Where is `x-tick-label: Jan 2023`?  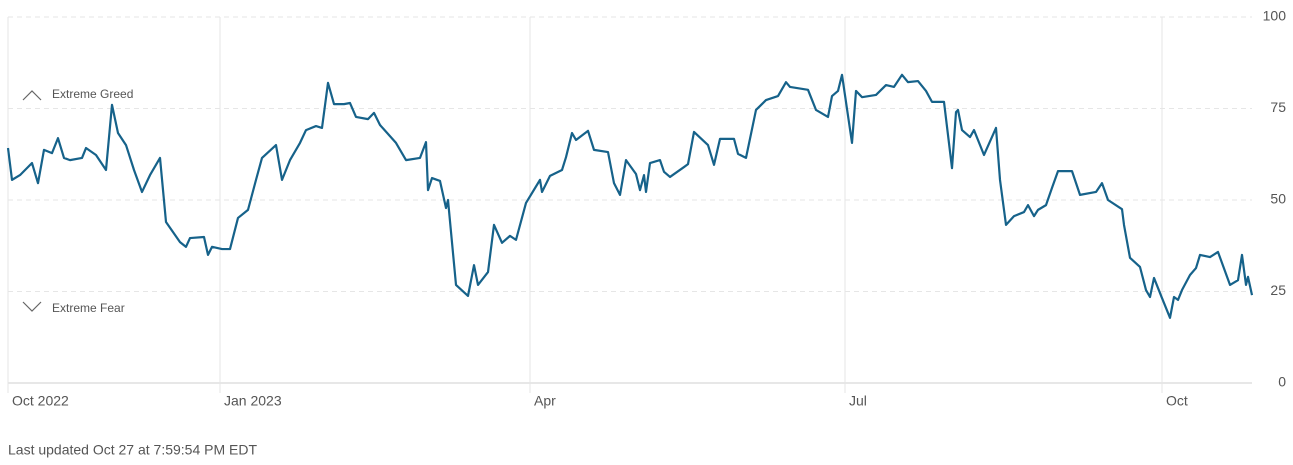 x-tick-label: Jan 2023 is located at coordinates (253, 401).